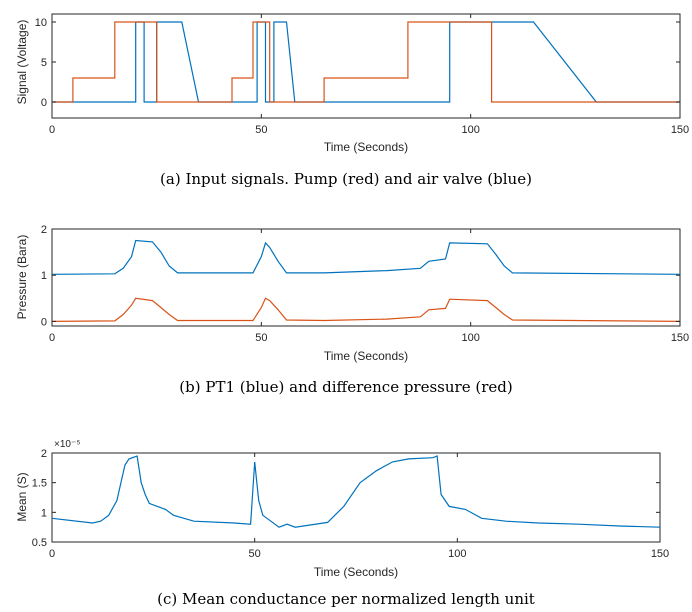 The image size is (692, 612). What do you see at coordinates (255, 554) in the screenshot?
I see `panel-c-xtick-label: 50` at bounding box center [255, 554].